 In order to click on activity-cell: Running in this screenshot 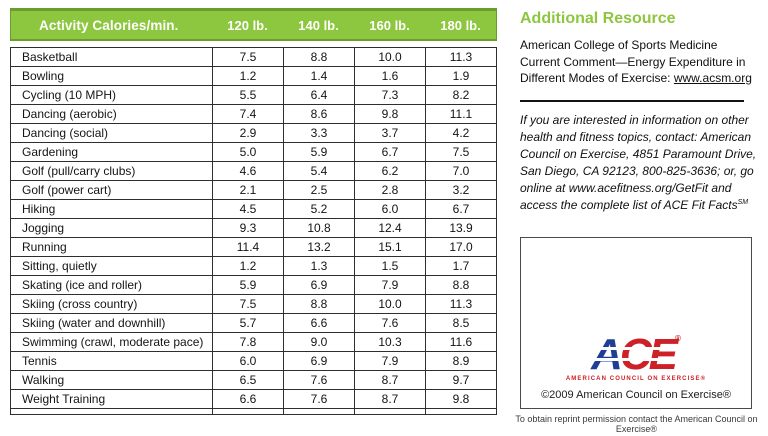, I will do `click(44, 247)`.